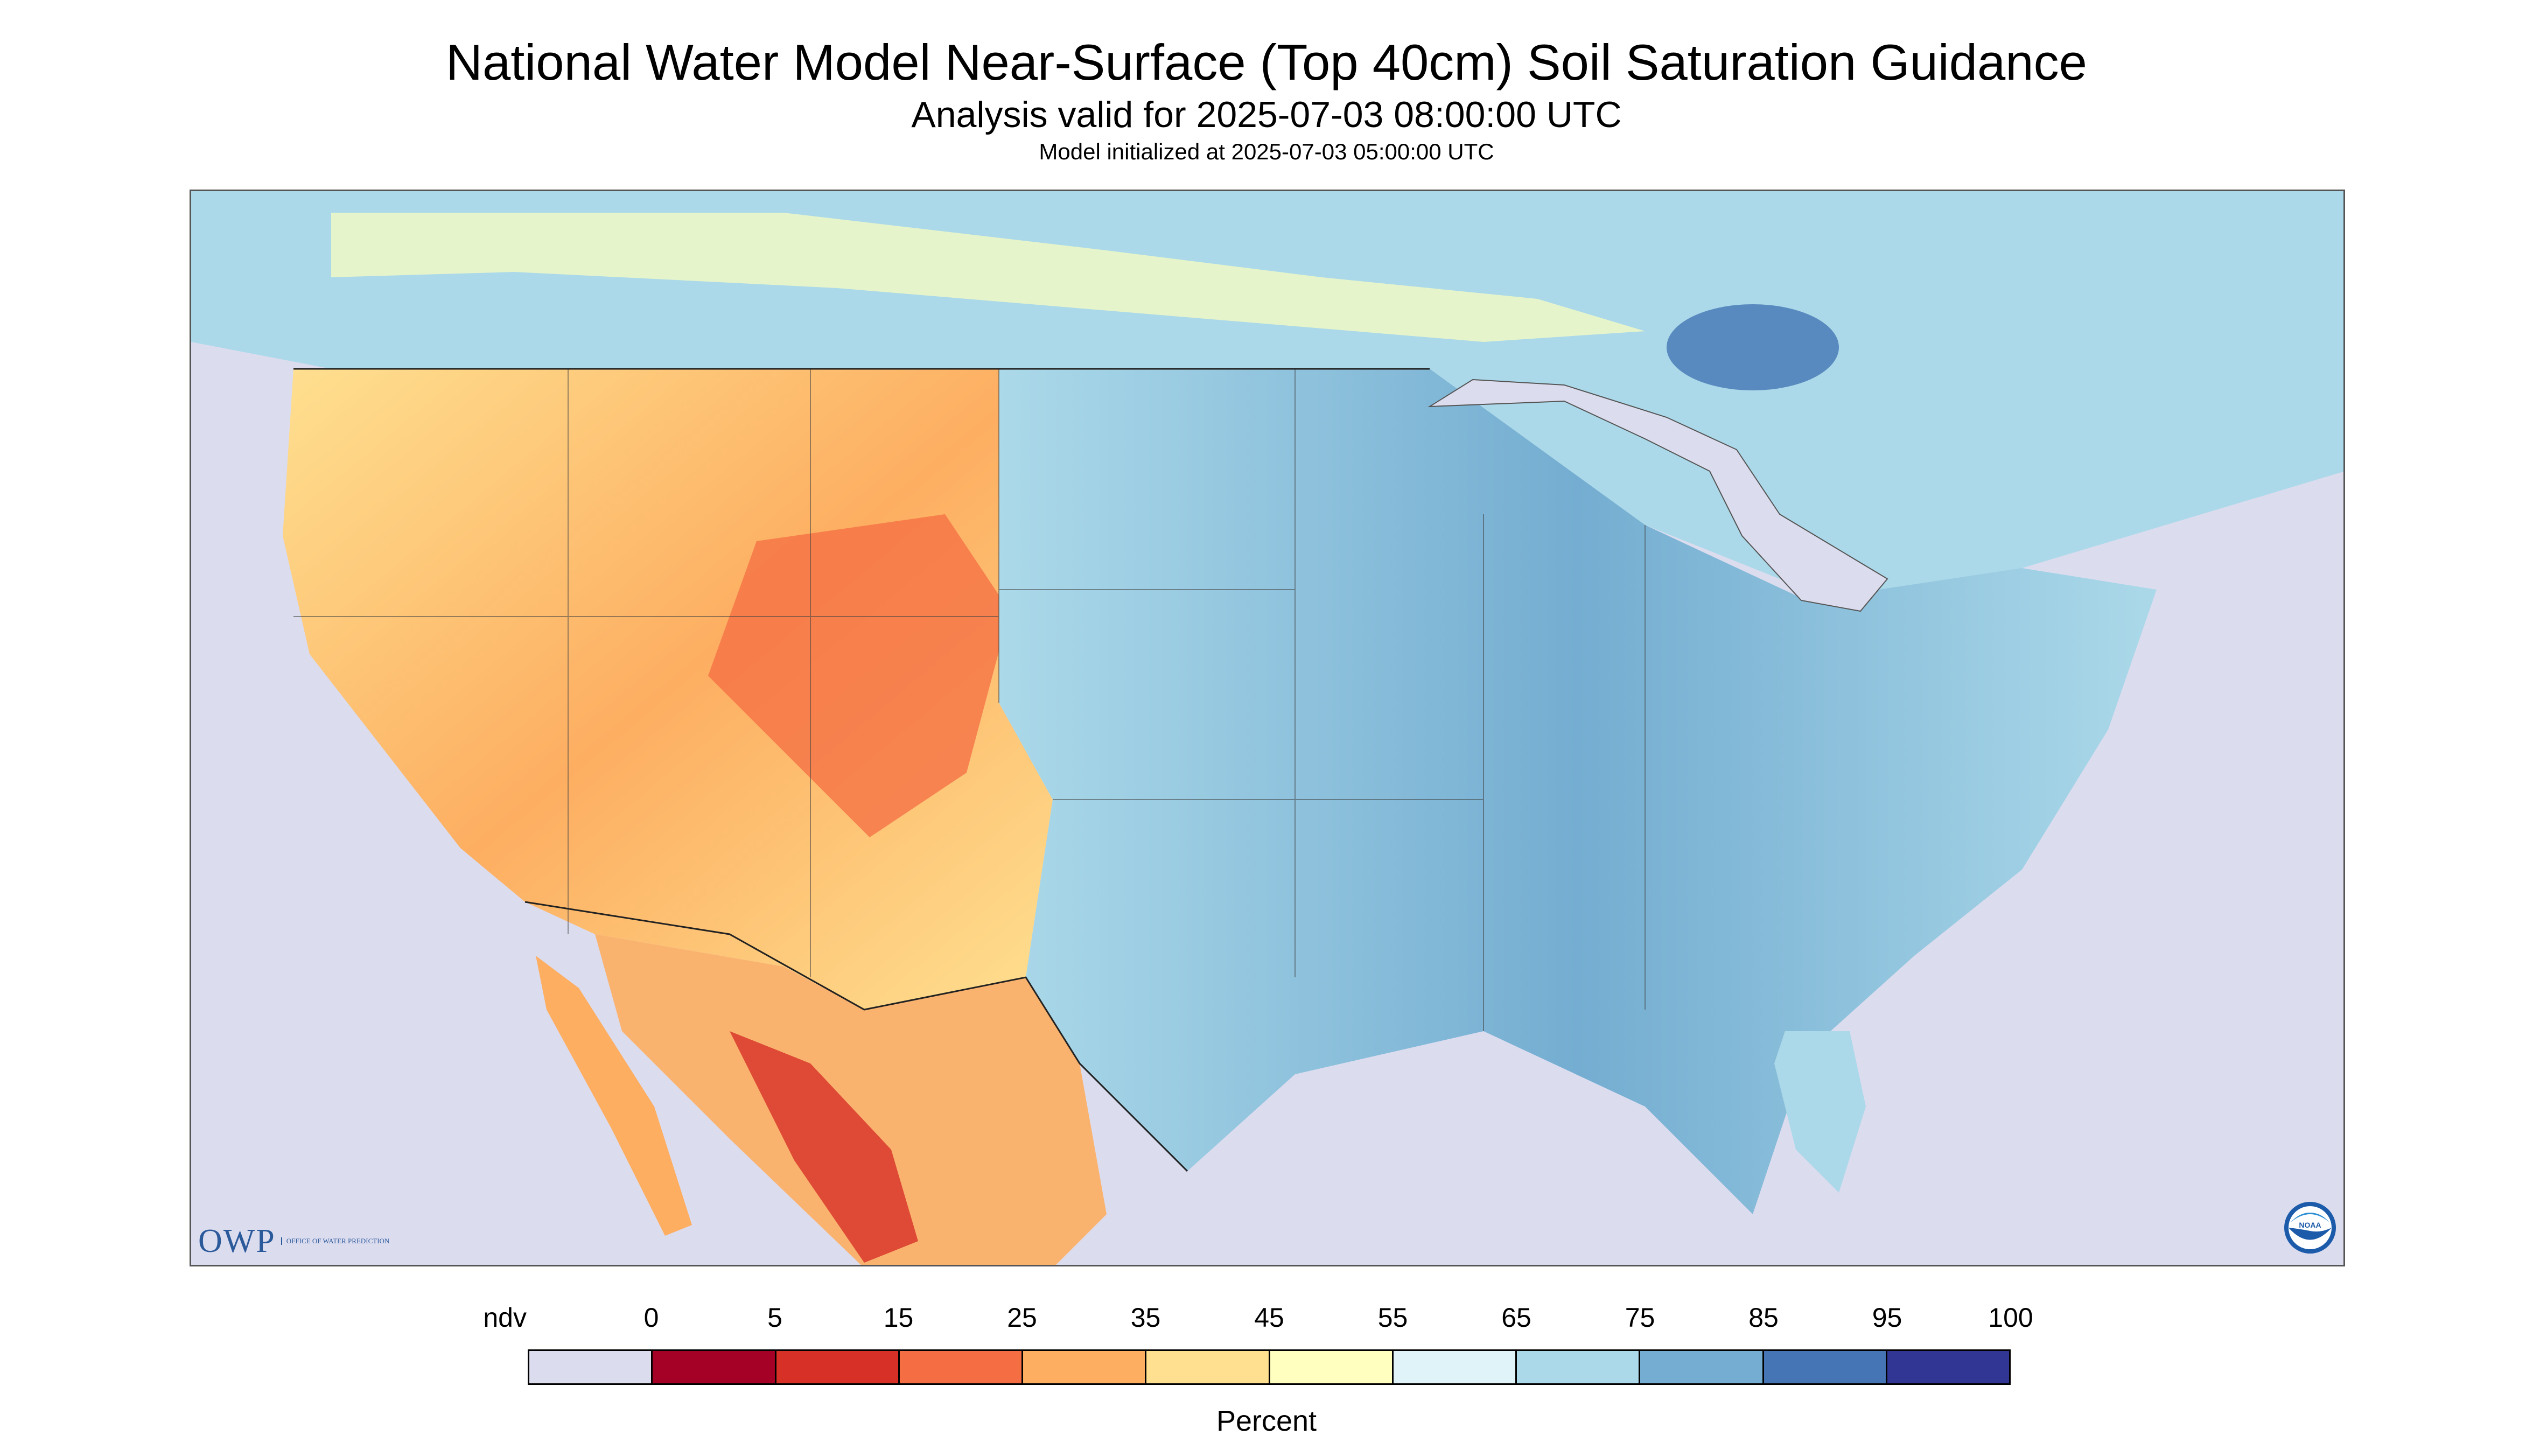 The width and height of the screenshot is (2533, 1456). Describe the element at coordinates (614, 1096) in the screenshot. I see `baja-peninsula` at that location.